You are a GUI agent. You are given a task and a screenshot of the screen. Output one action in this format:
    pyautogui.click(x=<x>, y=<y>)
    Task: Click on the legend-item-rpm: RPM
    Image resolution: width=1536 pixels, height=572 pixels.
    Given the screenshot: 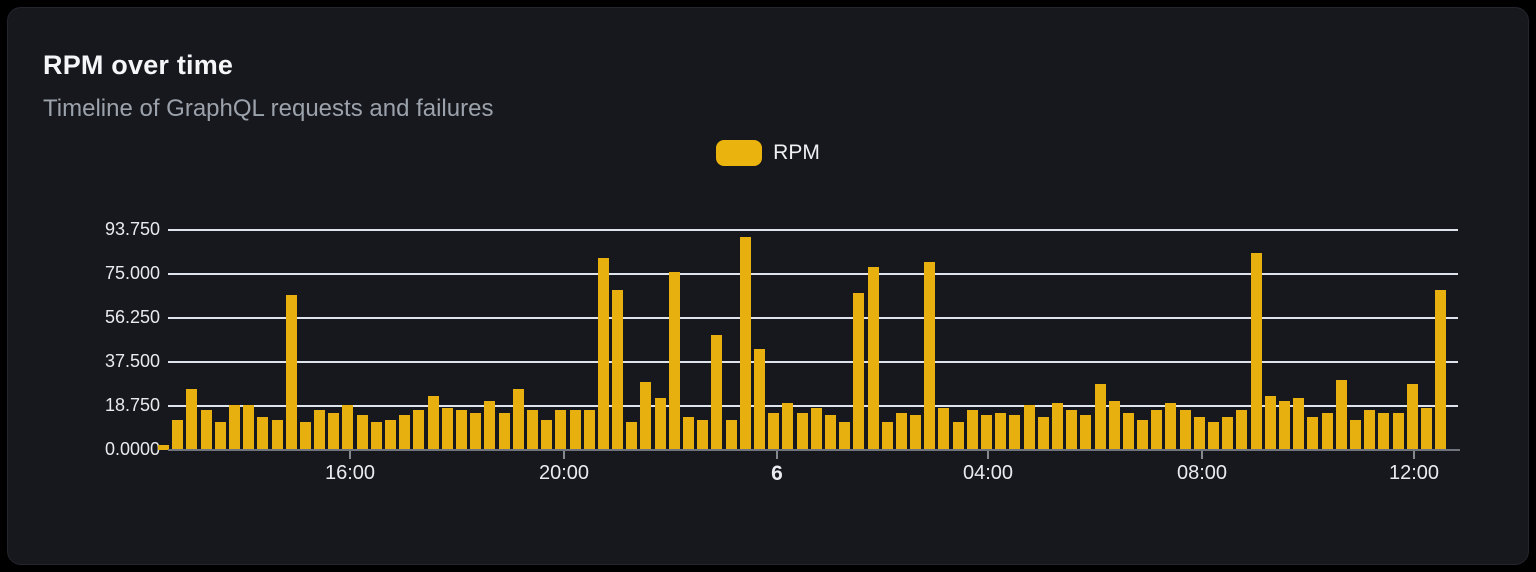 What is the action you would take?
    pyautogui.click(x=768, y=153)
    